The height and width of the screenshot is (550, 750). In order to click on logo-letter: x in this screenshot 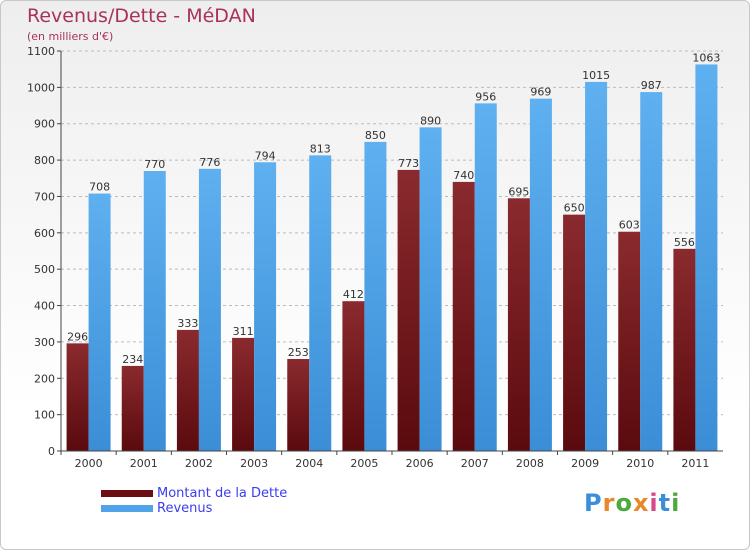, I will do `click(641, 503)`.